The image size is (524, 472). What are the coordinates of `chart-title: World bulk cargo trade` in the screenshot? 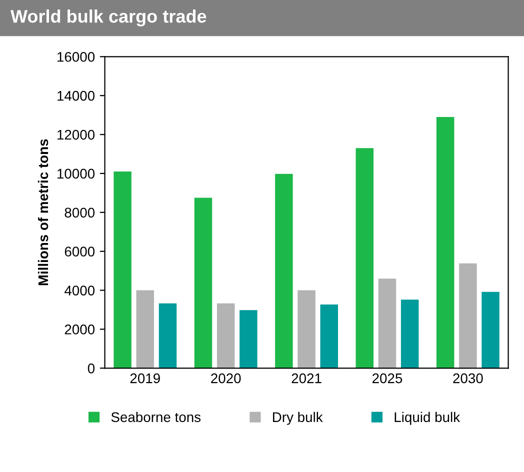 It's located at (108, 17).